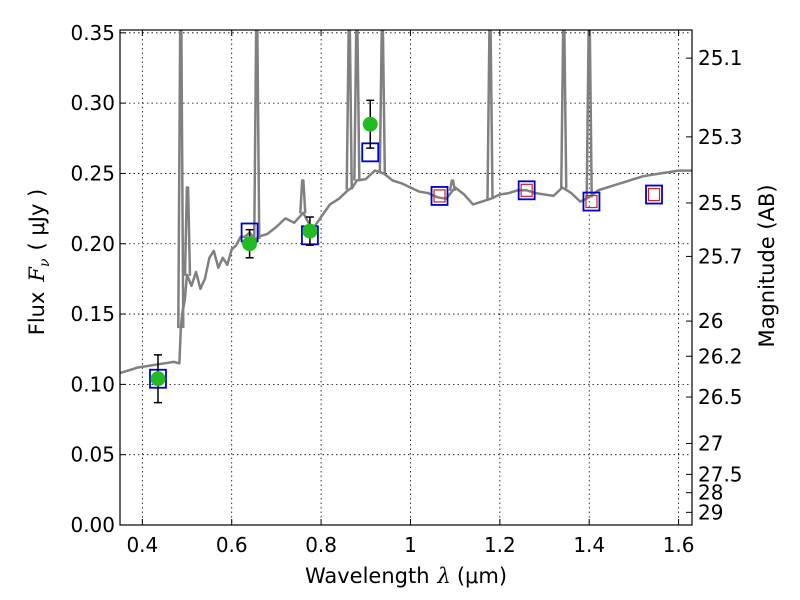  Describe the element at coordinates (92, 525) in the screenshot. I see `y-tick-label: 0.00` at that location.